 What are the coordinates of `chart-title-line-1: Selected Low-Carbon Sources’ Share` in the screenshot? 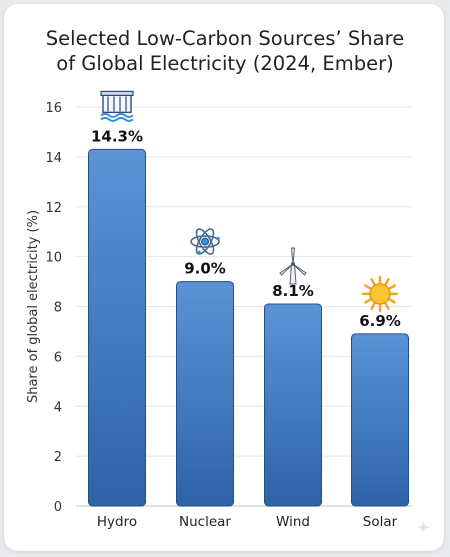 It's located at (225, 38).